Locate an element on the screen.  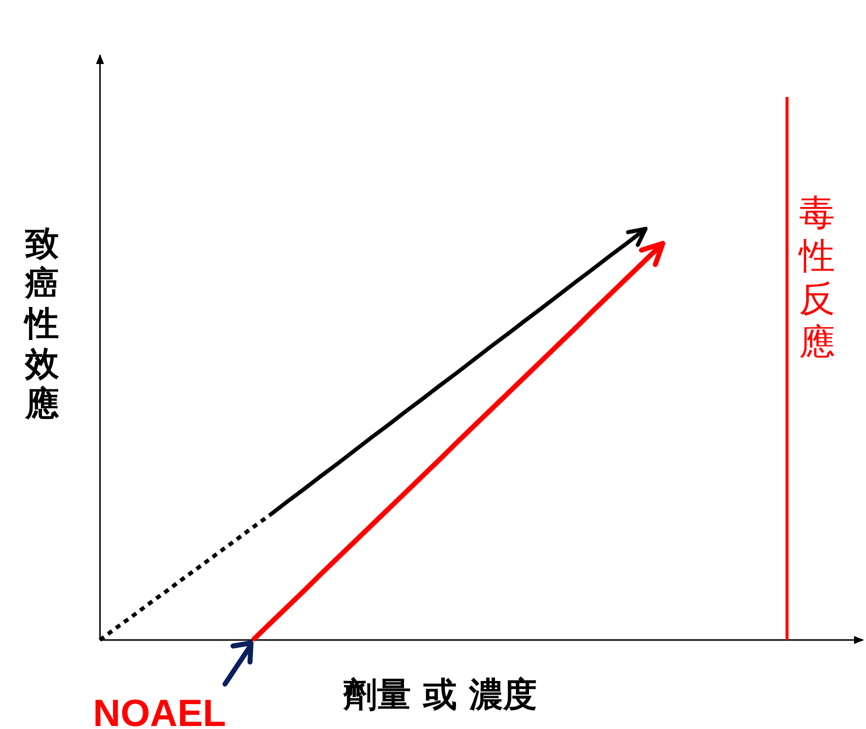
y-axis-title: 致癌性效應 is located at coordinates (41, 324).